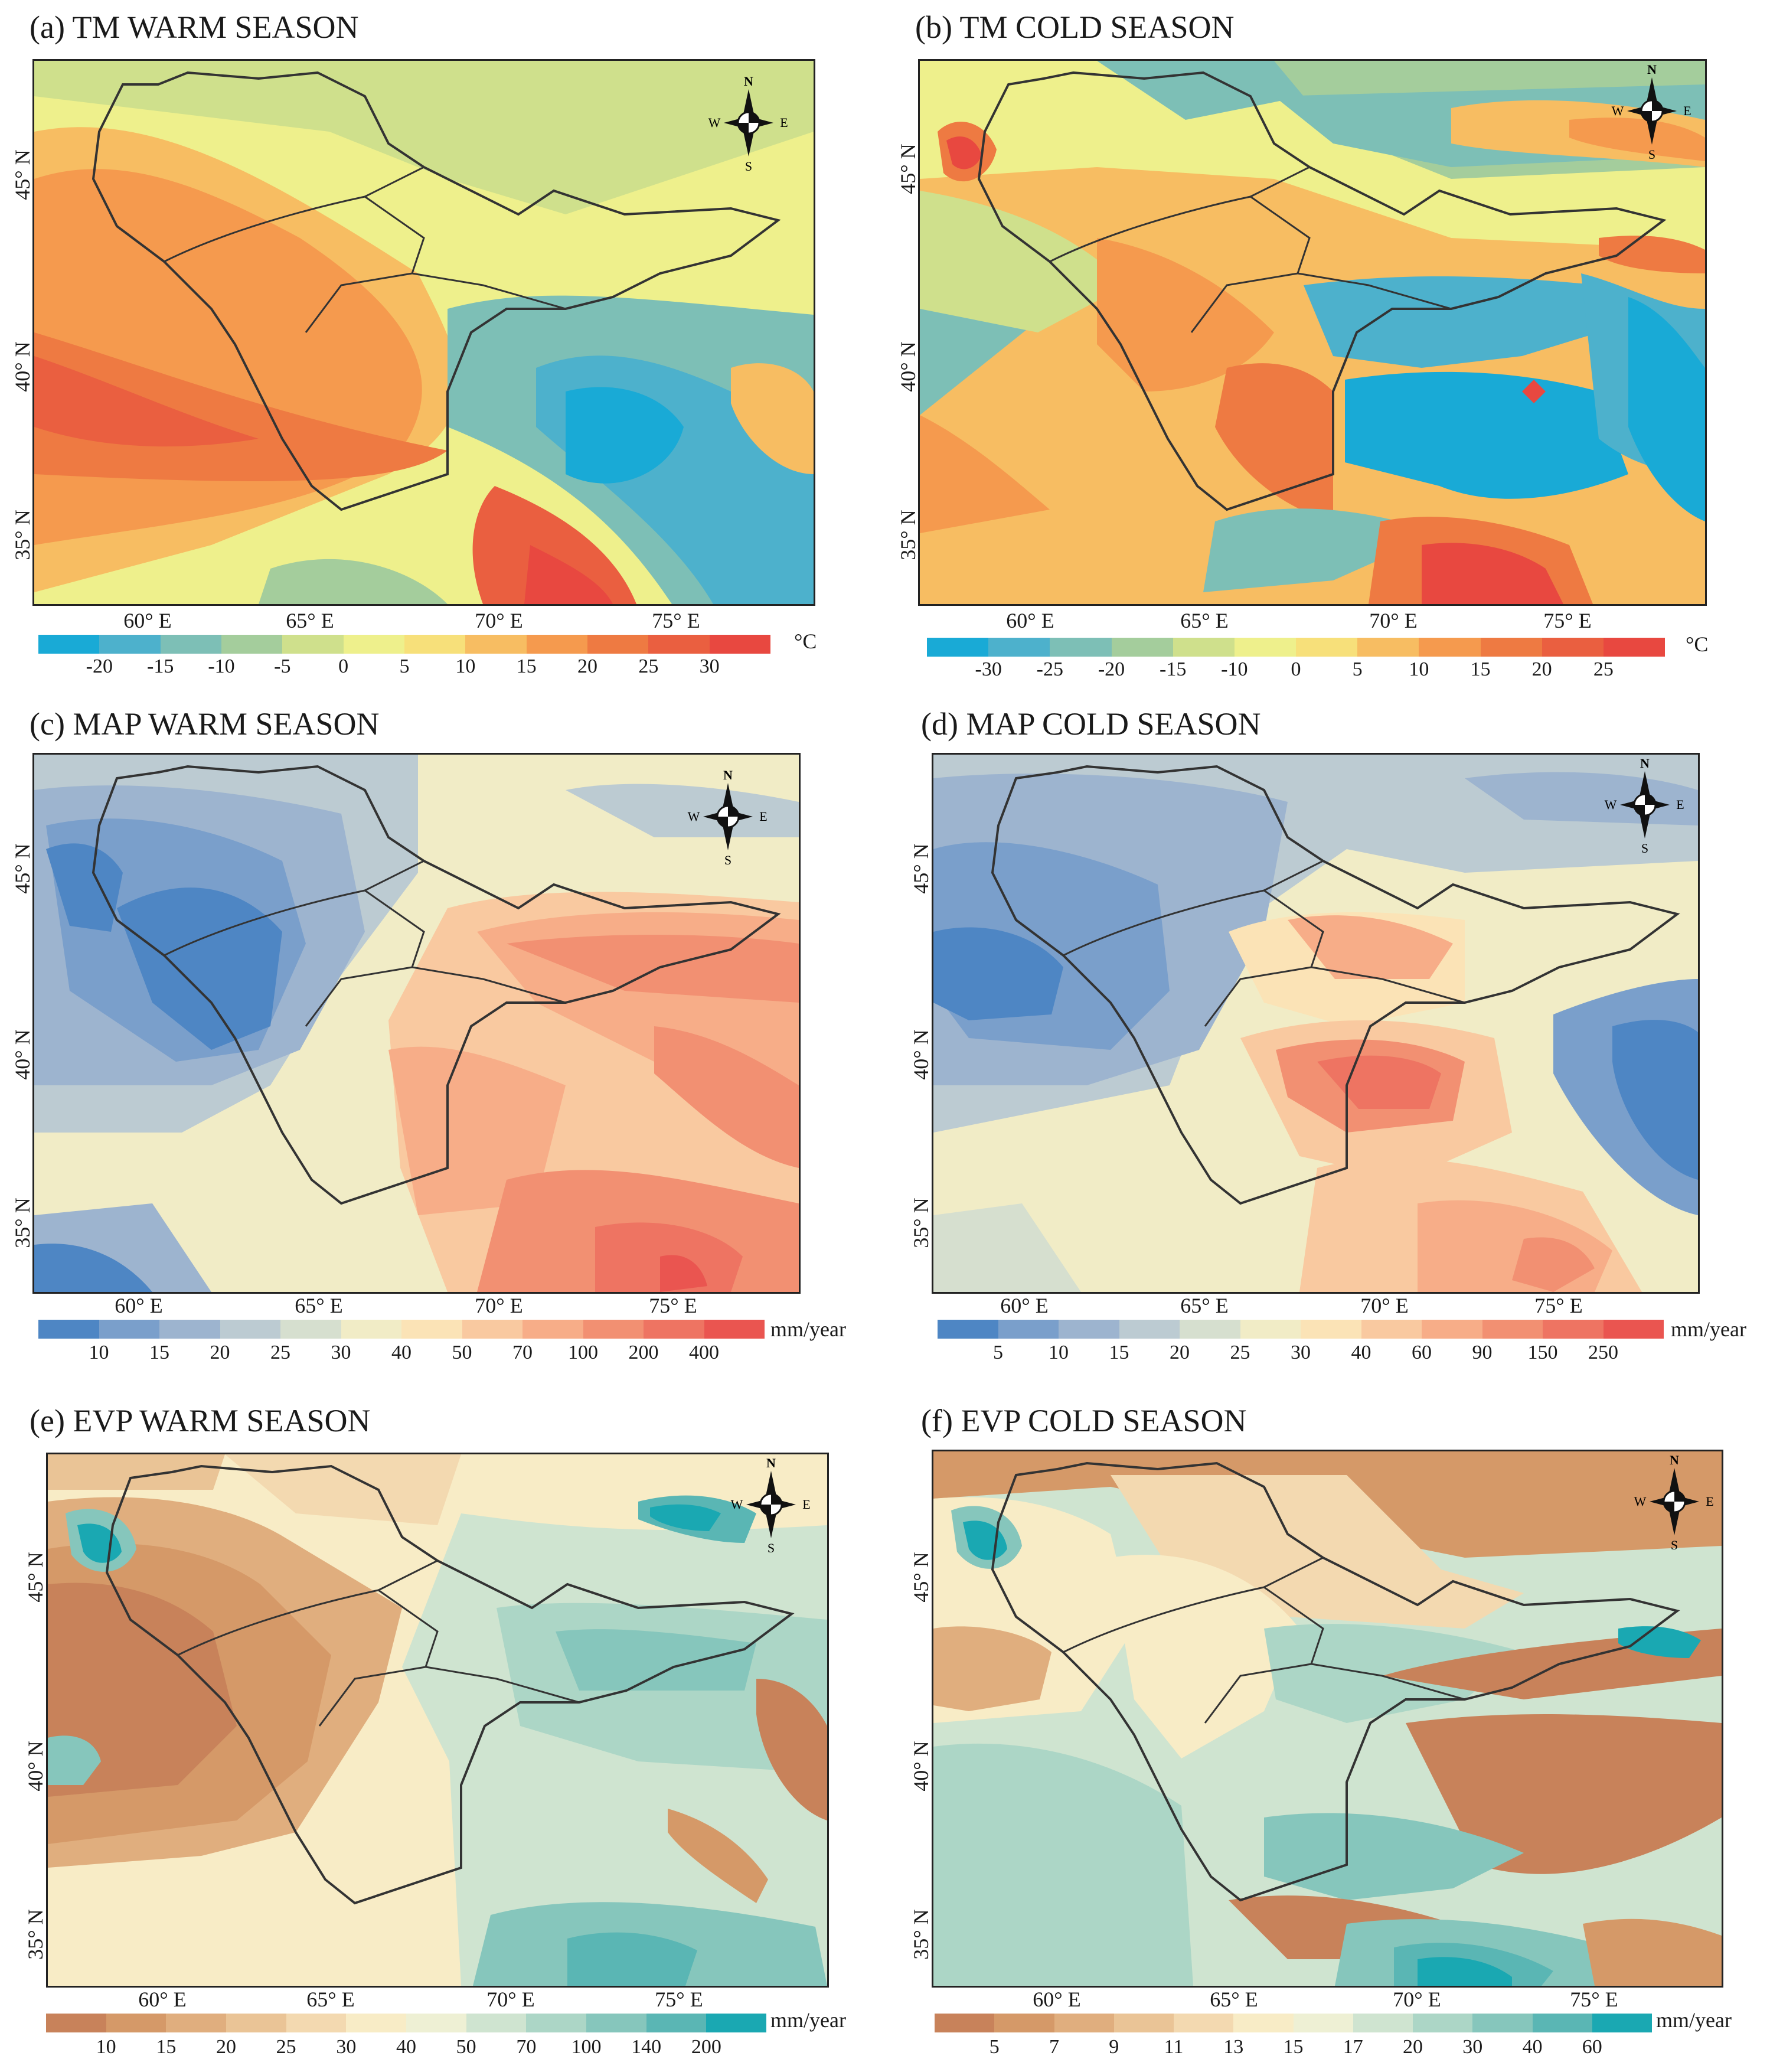 Image resolution: width=1770 pixels, height=2072 pixels. I want to click on colorbar-tick-label: 13, so click(1233, 2047).